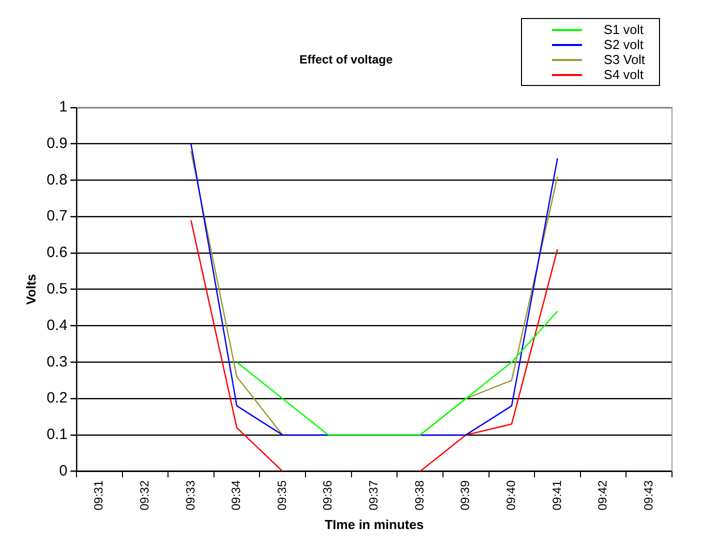 Image resolution: width=712 pixels, height=552 pixels. Describe the element at coordinates (57, 179) in the screenshot. I see `y-tick-label: 0.8` at that location.